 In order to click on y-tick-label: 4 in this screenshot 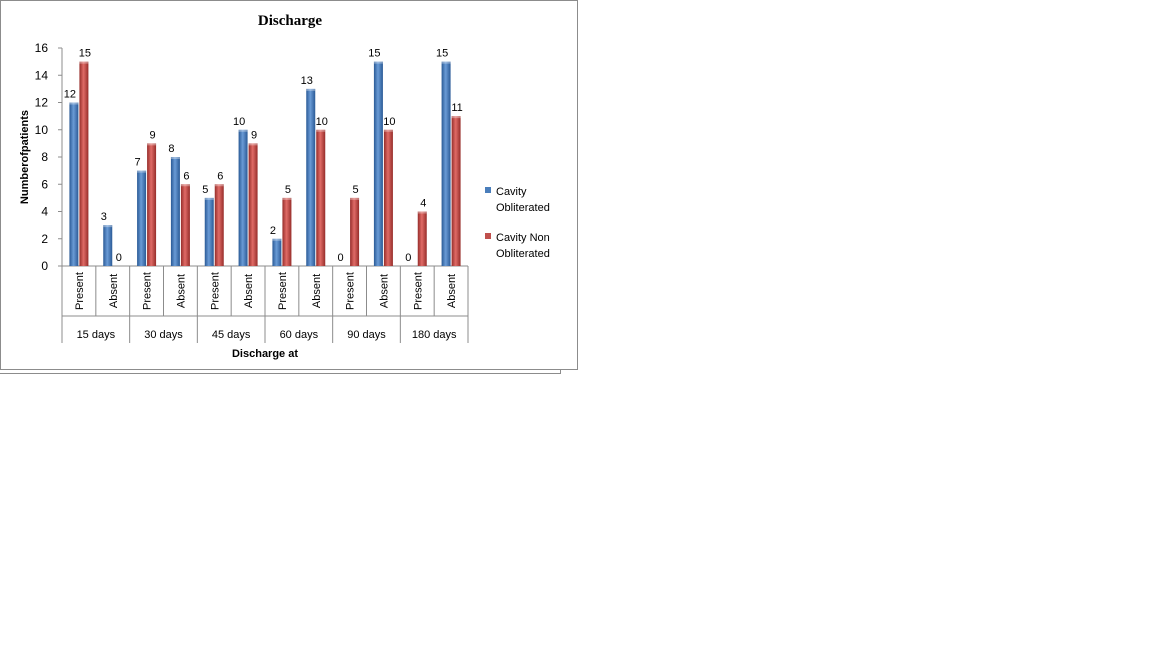, I will do `click(44, 212)`.